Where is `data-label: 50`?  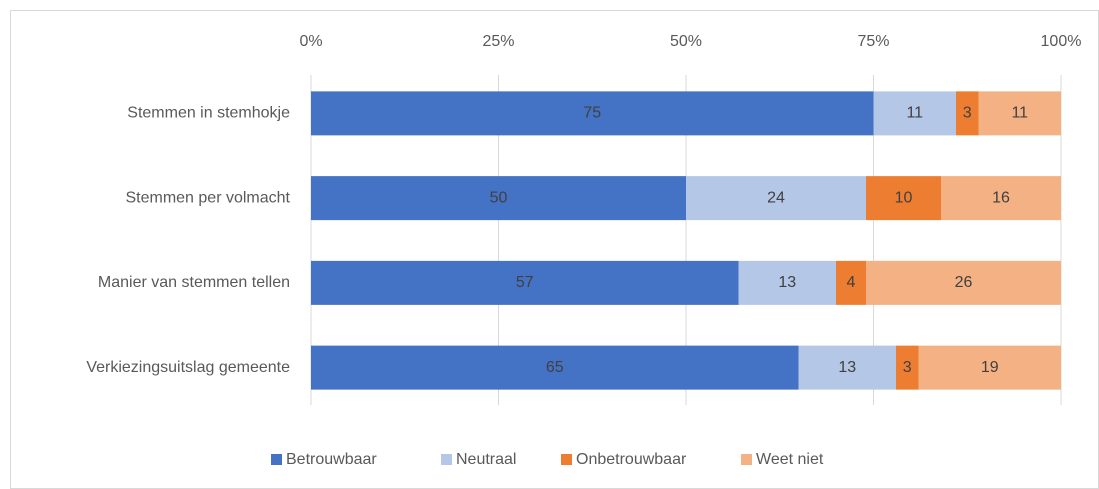 data-label: 50 is located at coordinates (499, 197).